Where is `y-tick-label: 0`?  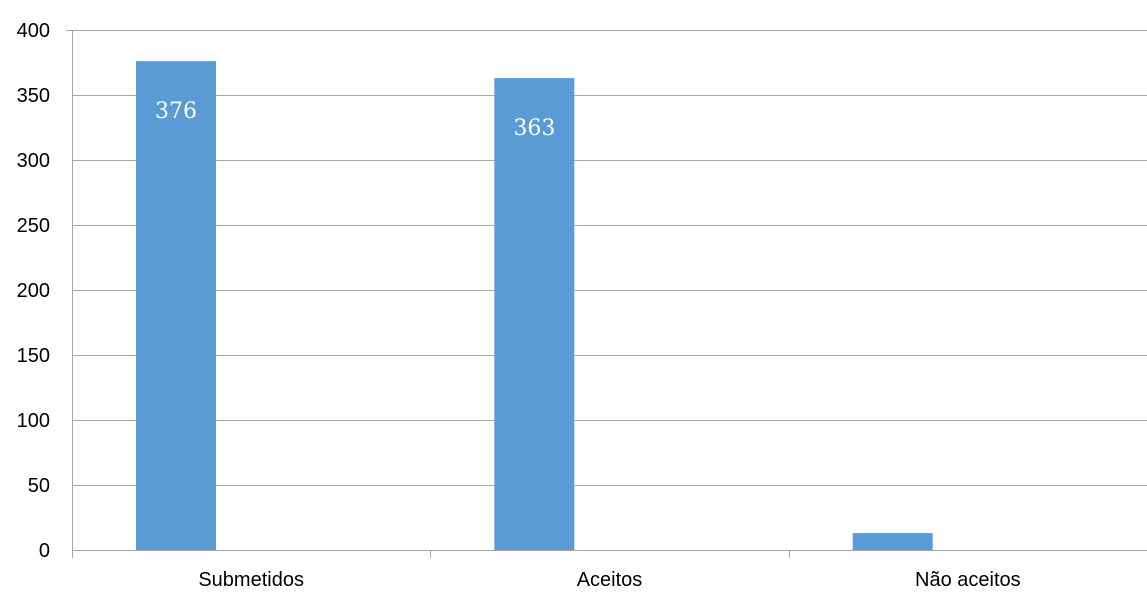
y-tick-label: 0 is located at coordinates (44, 551).